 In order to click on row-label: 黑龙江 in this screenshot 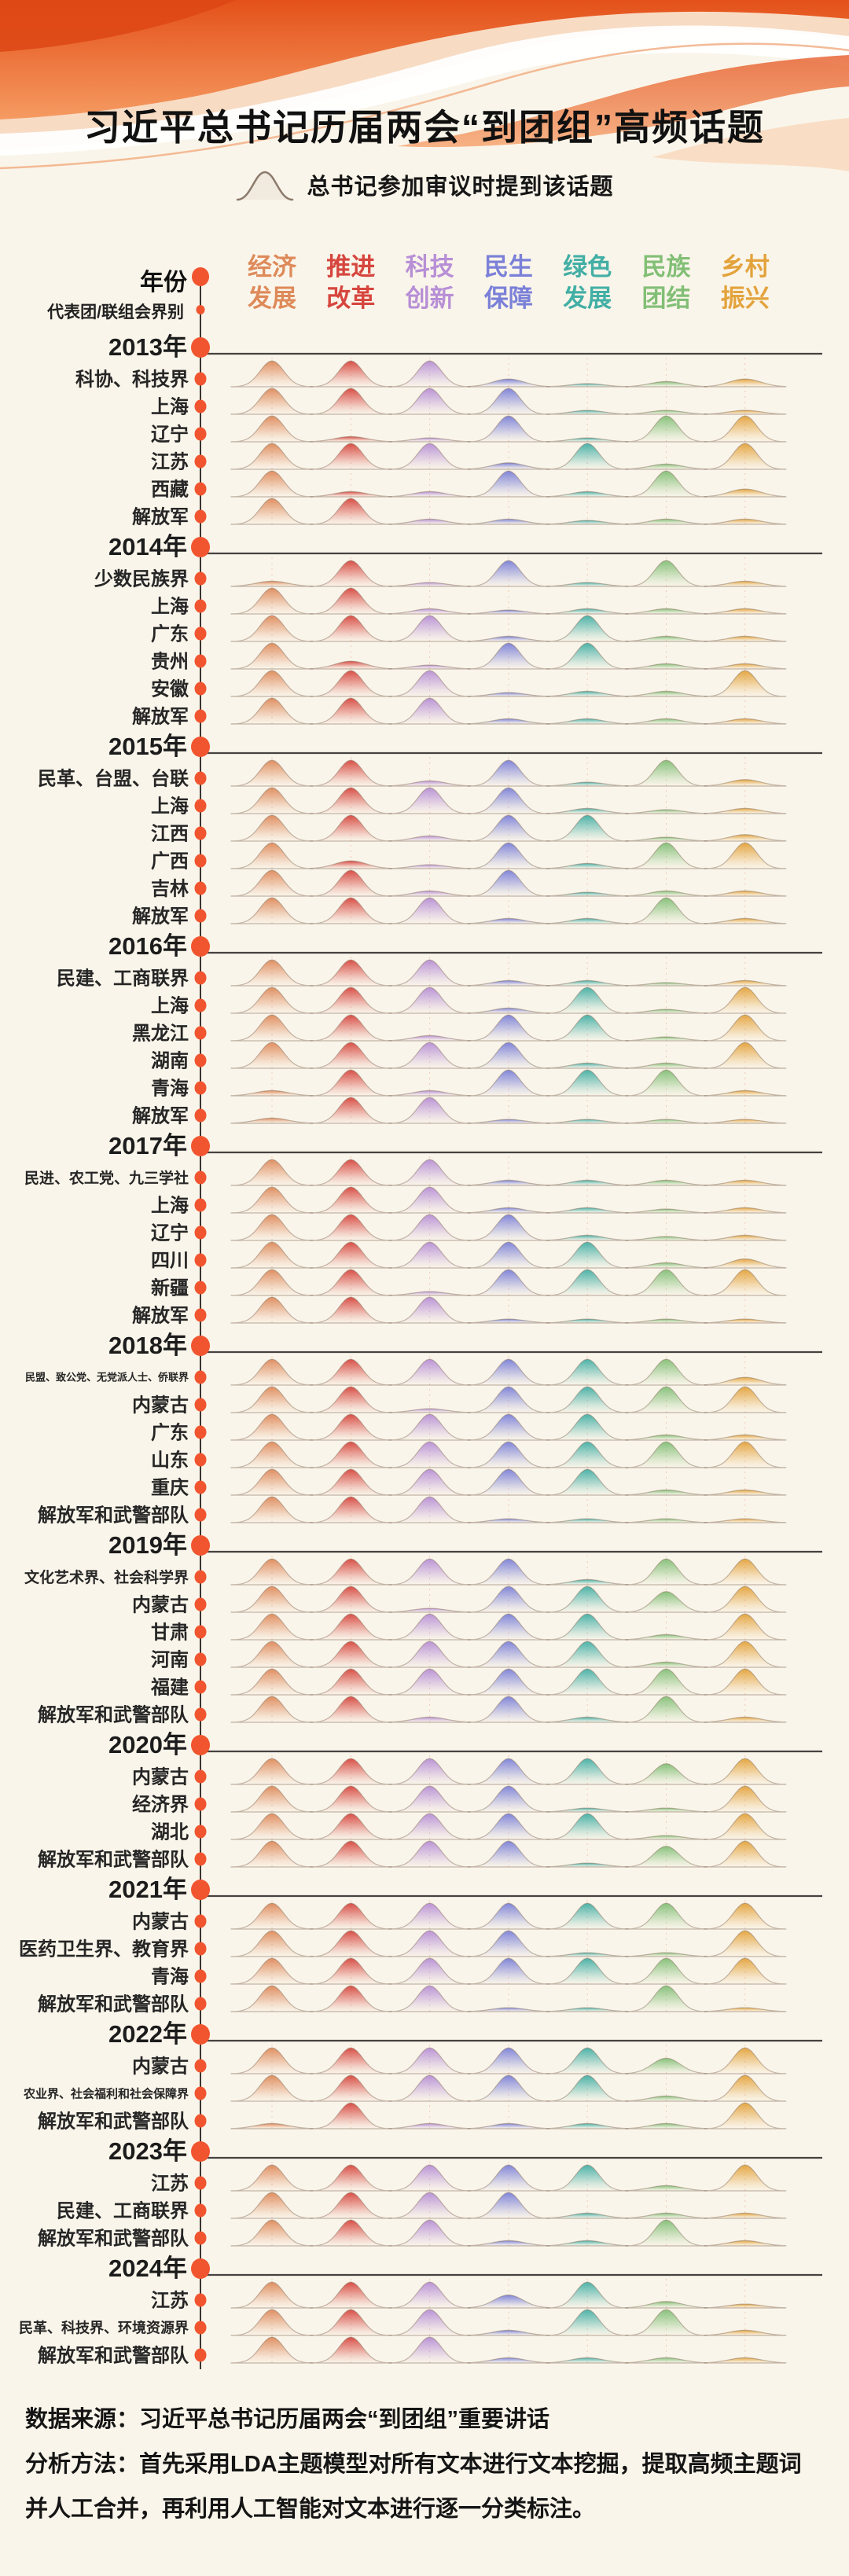, I will do `click(160, 1034)`.